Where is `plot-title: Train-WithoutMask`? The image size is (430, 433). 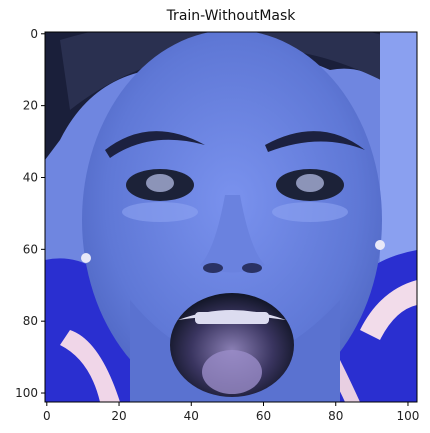 plot-title: Train-WithoutMask is located at coordinates (231, 16).